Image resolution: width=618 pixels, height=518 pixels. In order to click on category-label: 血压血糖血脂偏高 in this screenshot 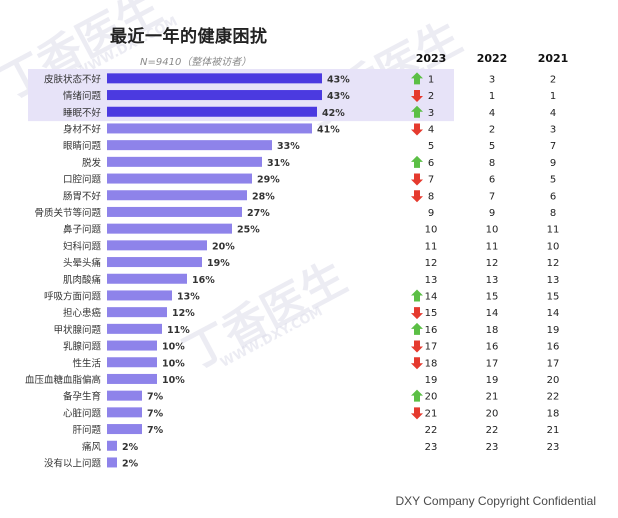, I will do `click(63, 380)`.